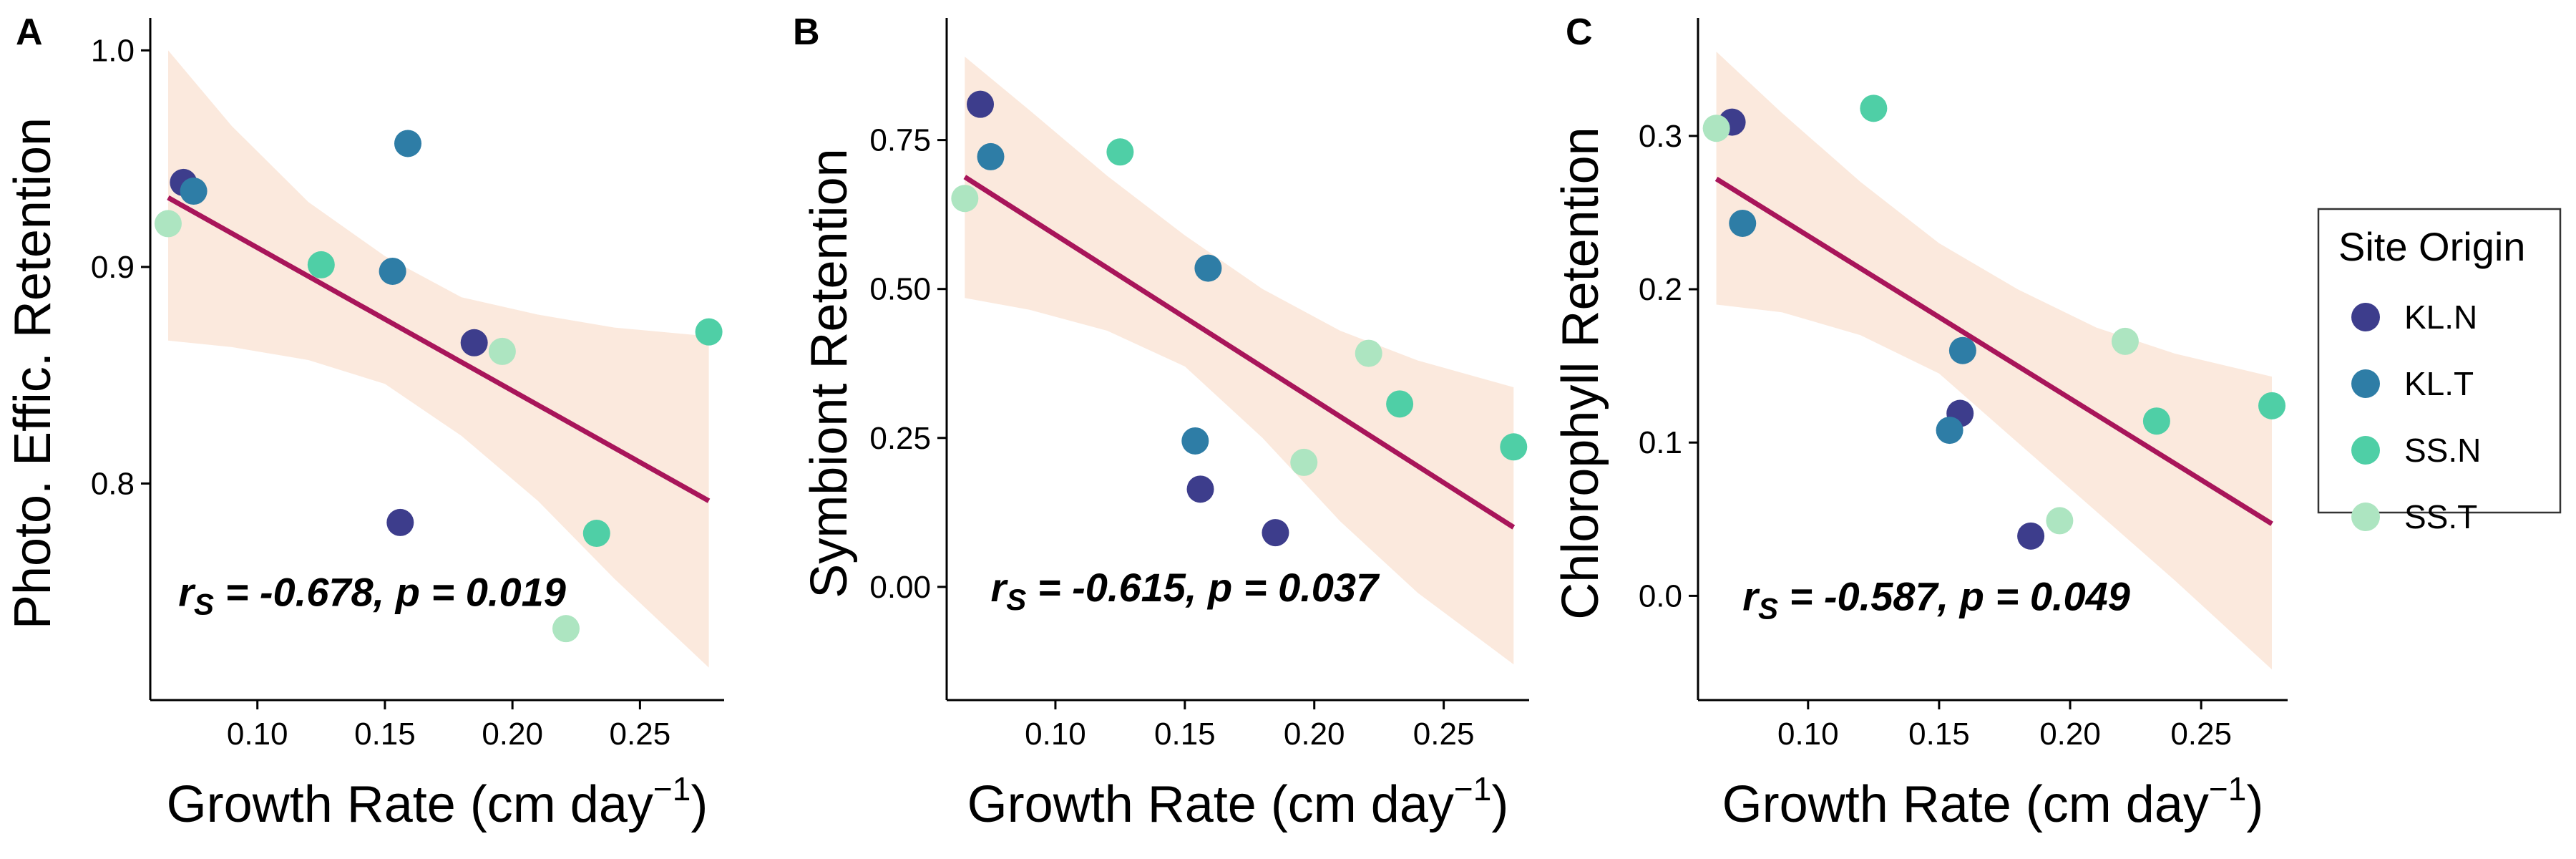 Image resolution: width=2576 pixels, height=859 pixels. Describe the element at coordinates (2365, 383) in the screenshot. I see `legend-key-kl-t` at that location.